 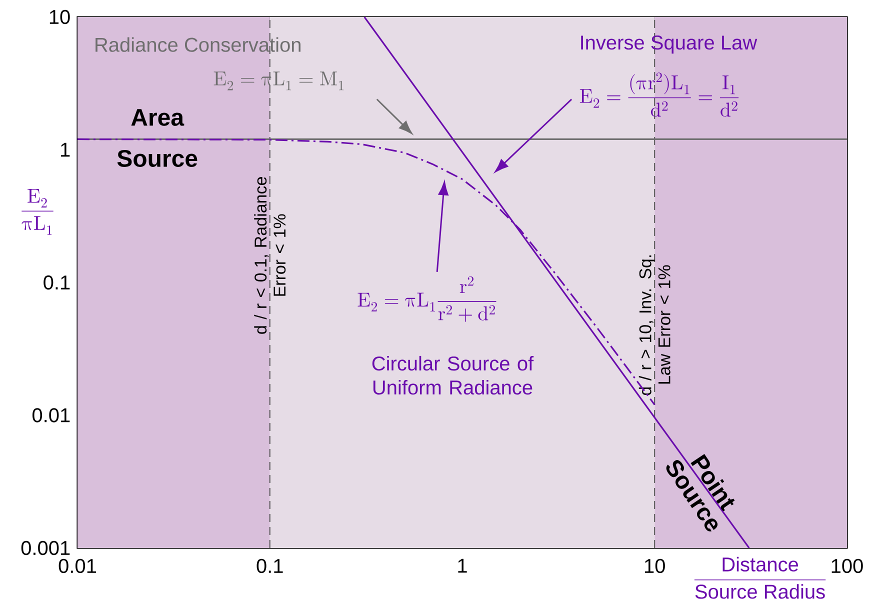 I want to click on y-tick-label: 10, so click(x=60, y=17).